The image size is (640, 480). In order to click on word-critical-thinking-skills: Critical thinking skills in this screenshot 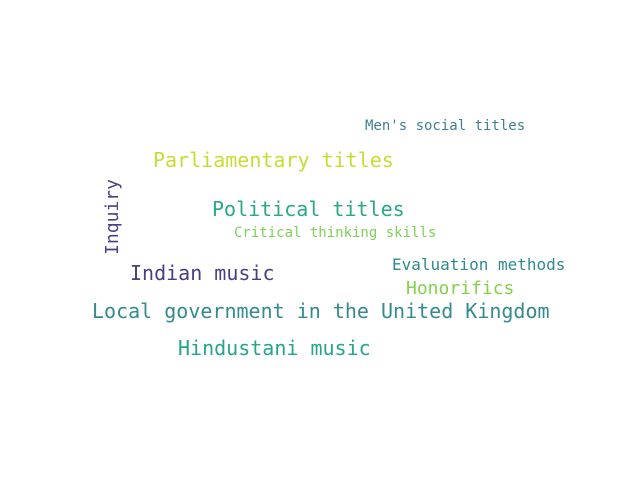, I will do `click(335, 233)`.